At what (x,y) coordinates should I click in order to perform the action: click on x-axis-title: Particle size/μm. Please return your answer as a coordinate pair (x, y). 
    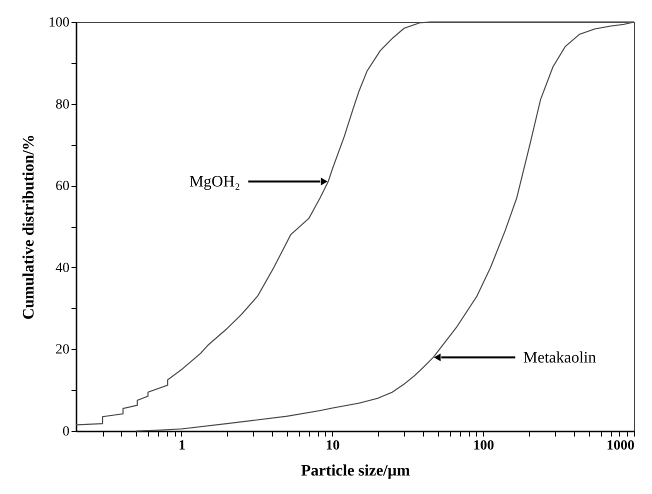
    Looking at the image, I should click on (355, 471).